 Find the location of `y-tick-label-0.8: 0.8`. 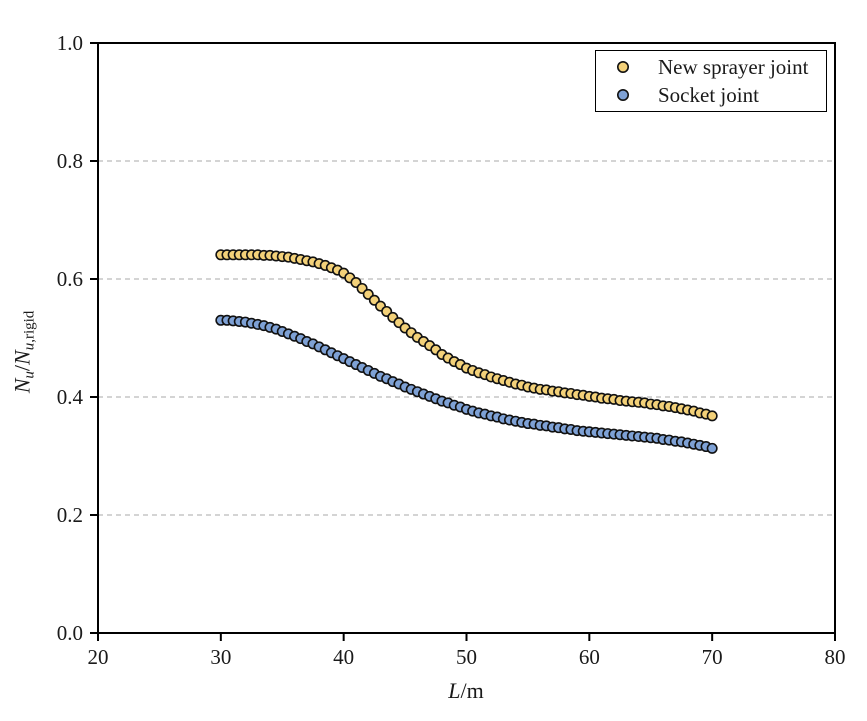

y-tick-label-0.8: 0.8 is located at coordinates (70, 161).